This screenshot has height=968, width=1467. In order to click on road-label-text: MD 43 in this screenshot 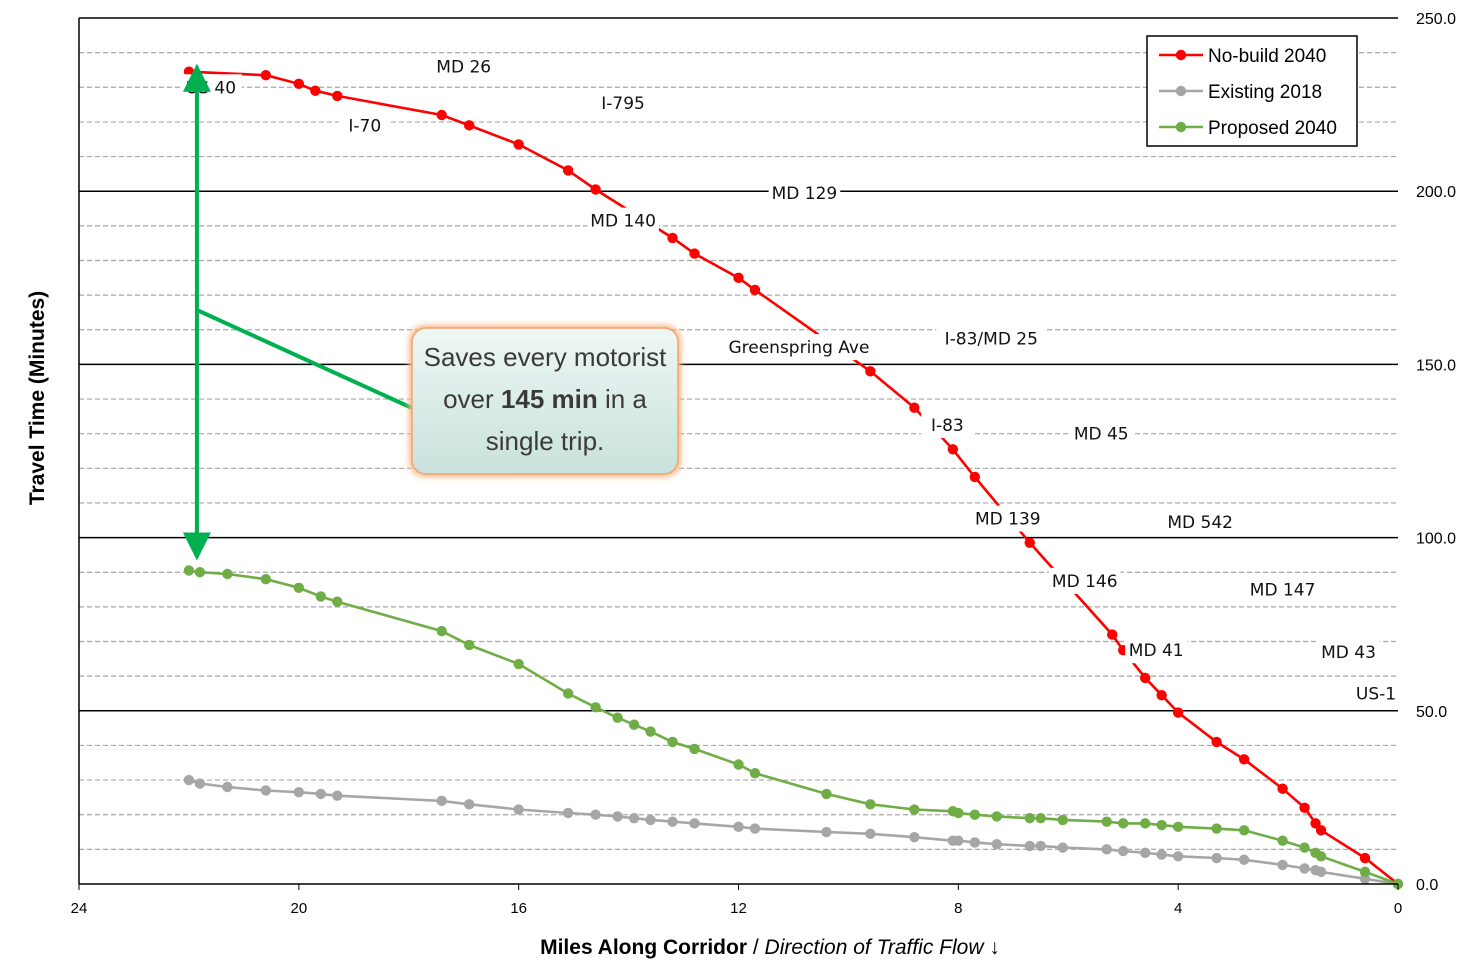, I will do `click(1348, 653)`.